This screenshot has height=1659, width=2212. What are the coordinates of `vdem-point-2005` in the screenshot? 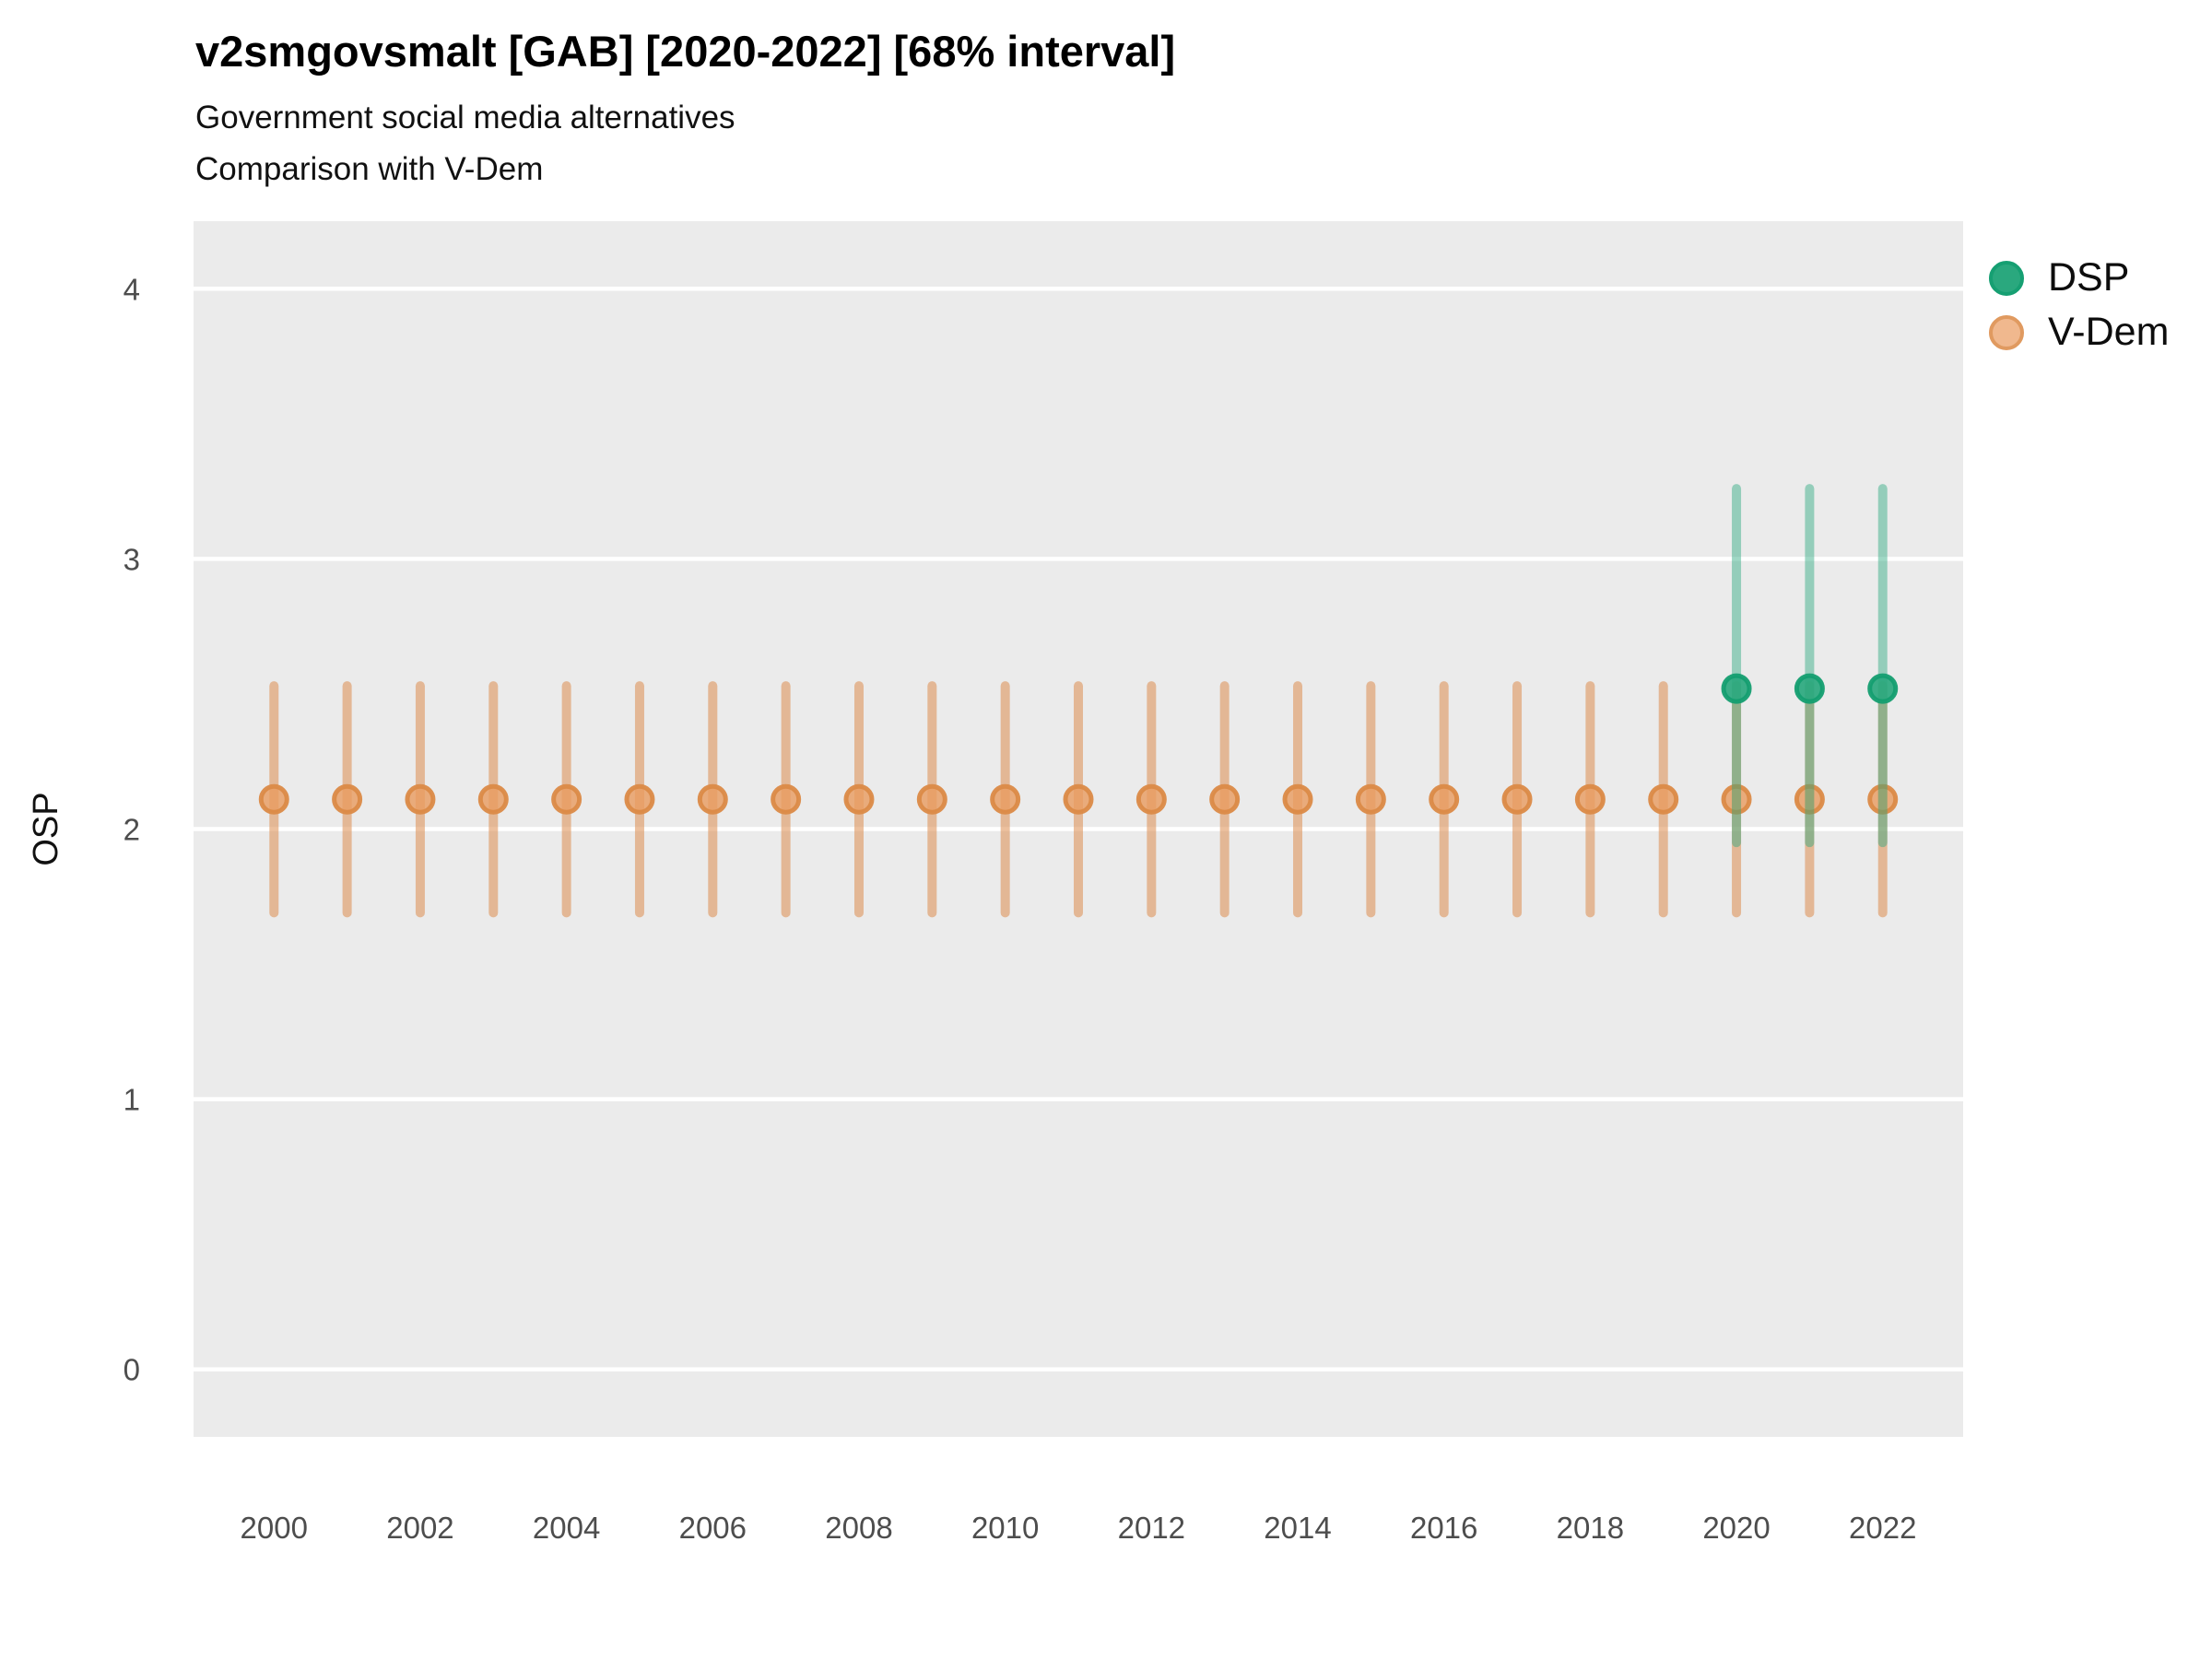 It's located at (639, 799).